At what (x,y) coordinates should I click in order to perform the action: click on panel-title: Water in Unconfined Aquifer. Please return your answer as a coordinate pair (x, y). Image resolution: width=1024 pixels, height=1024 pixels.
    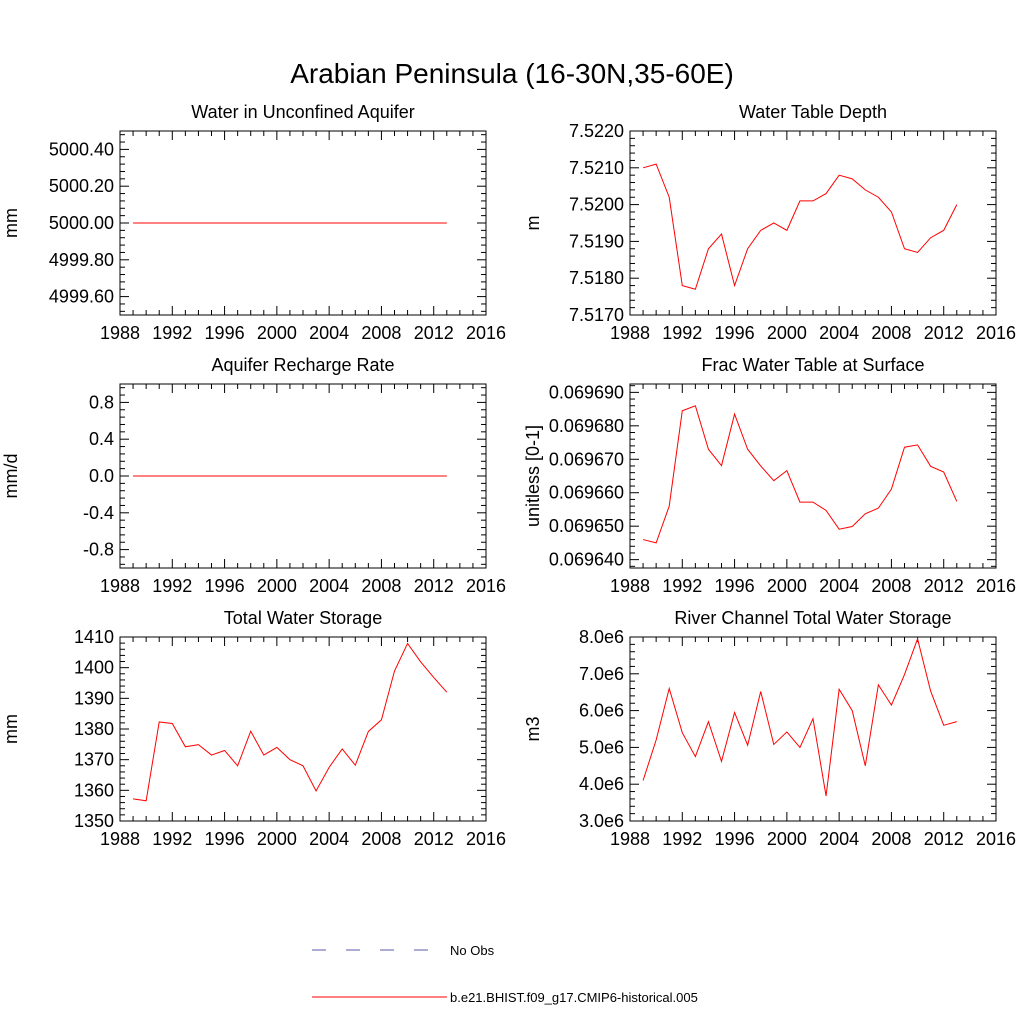
    Looking at the image, I should click on (302, 112).